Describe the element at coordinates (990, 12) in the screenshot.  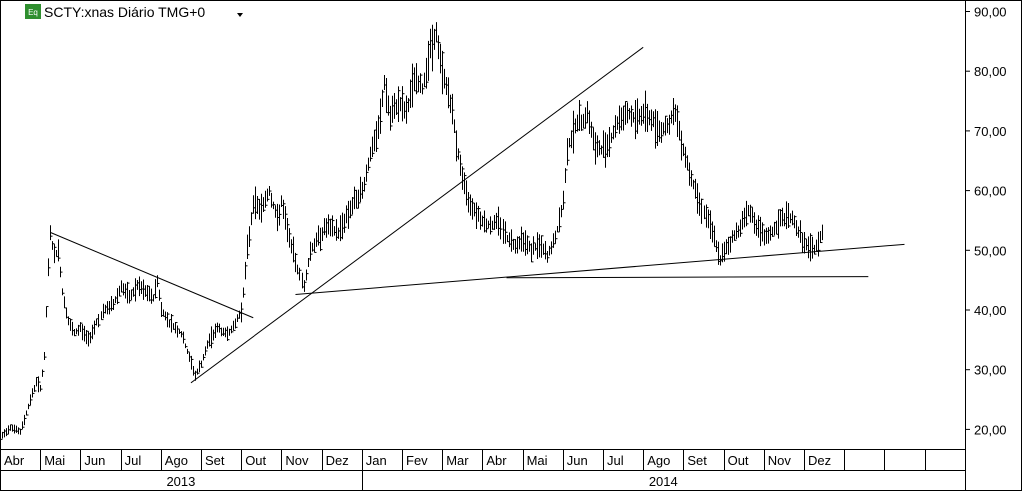
I see `y-tick-label: 90,00` at that location.